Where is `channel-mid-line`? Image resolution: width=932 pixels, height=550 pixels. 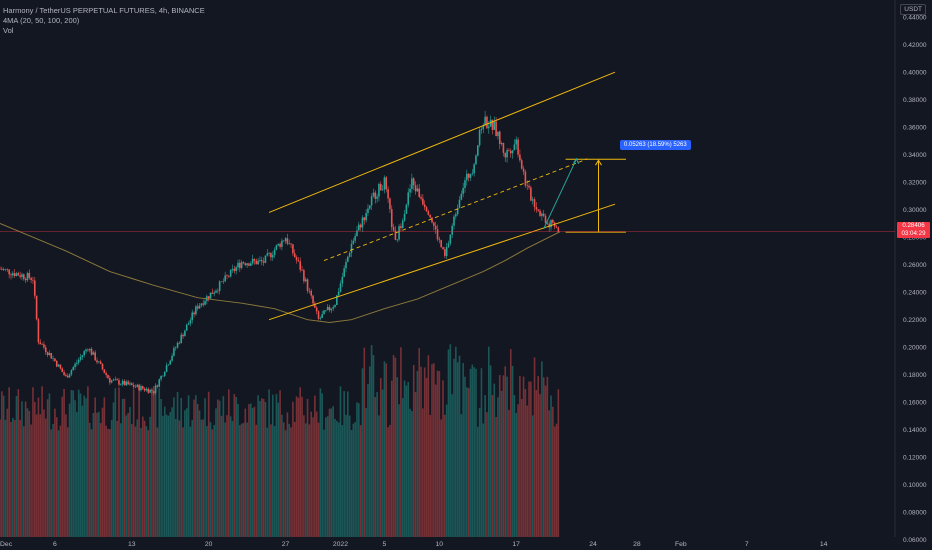 channel-mid-line is located at coordinates (455, 209).